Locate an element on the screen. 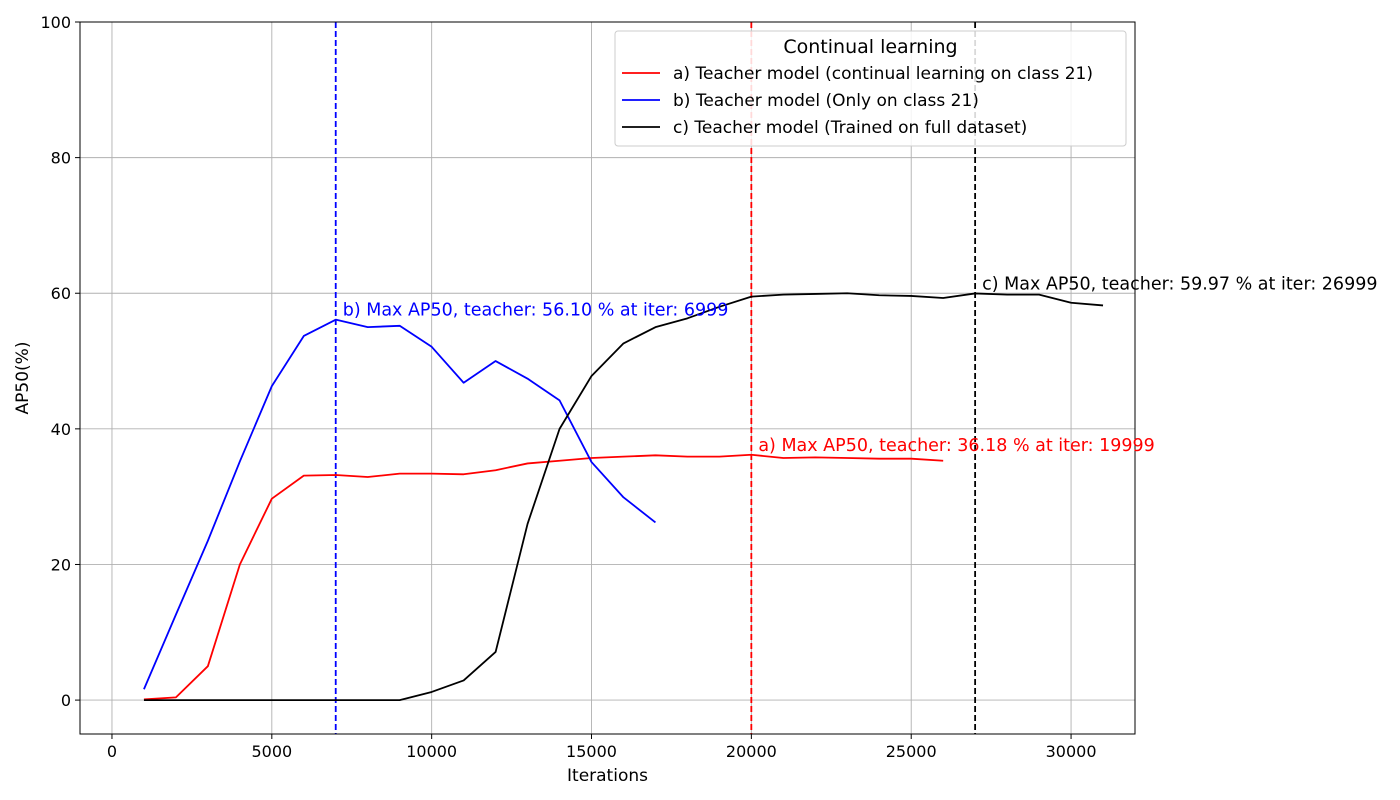  x-tick-label: 10000 is located at coordinates (431, 751).